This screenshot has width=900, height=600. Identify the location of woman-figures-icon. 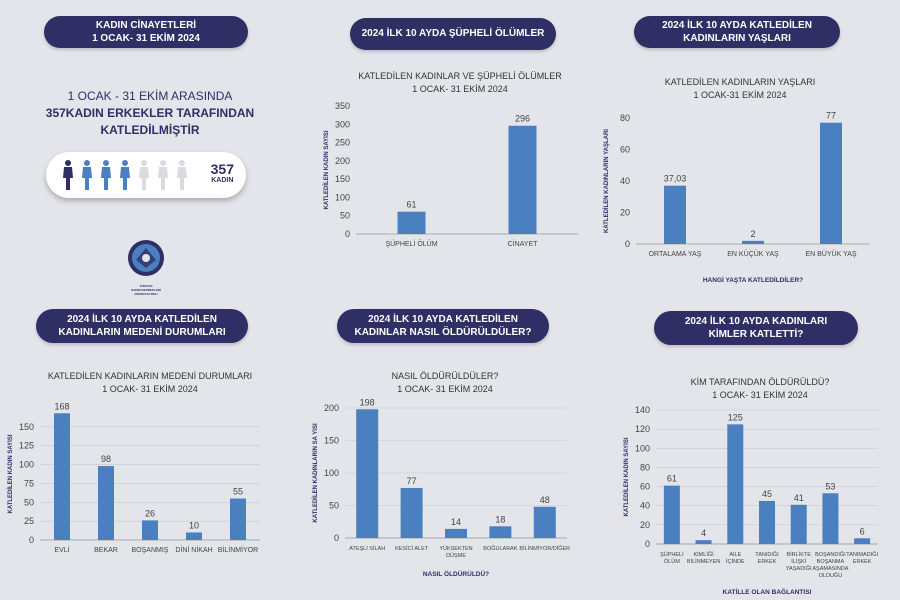
(125, 175).